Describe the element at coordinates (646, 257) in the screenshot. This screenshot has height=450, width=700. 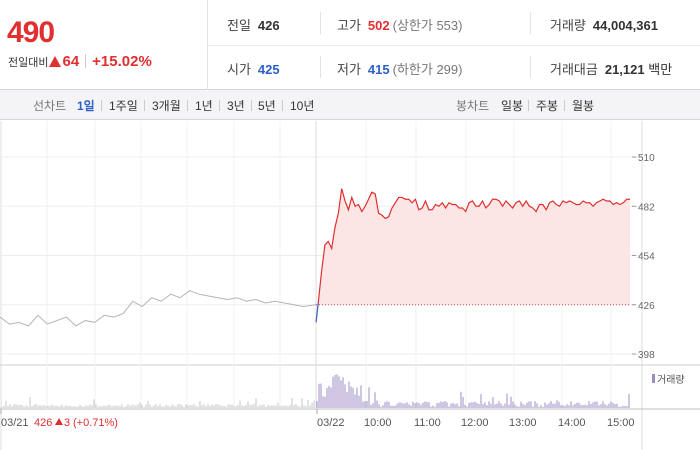
I see `y-tick-label: 454` at that location.